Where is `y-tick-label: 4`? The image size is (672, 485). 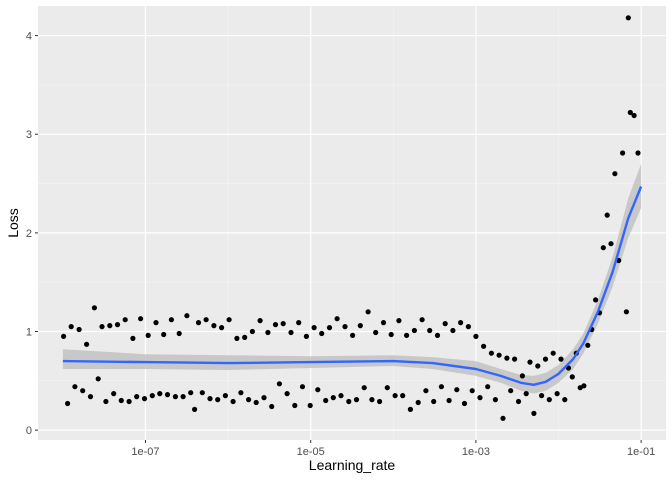 y-tick-label: 4 is located at coordinates (29, 37).